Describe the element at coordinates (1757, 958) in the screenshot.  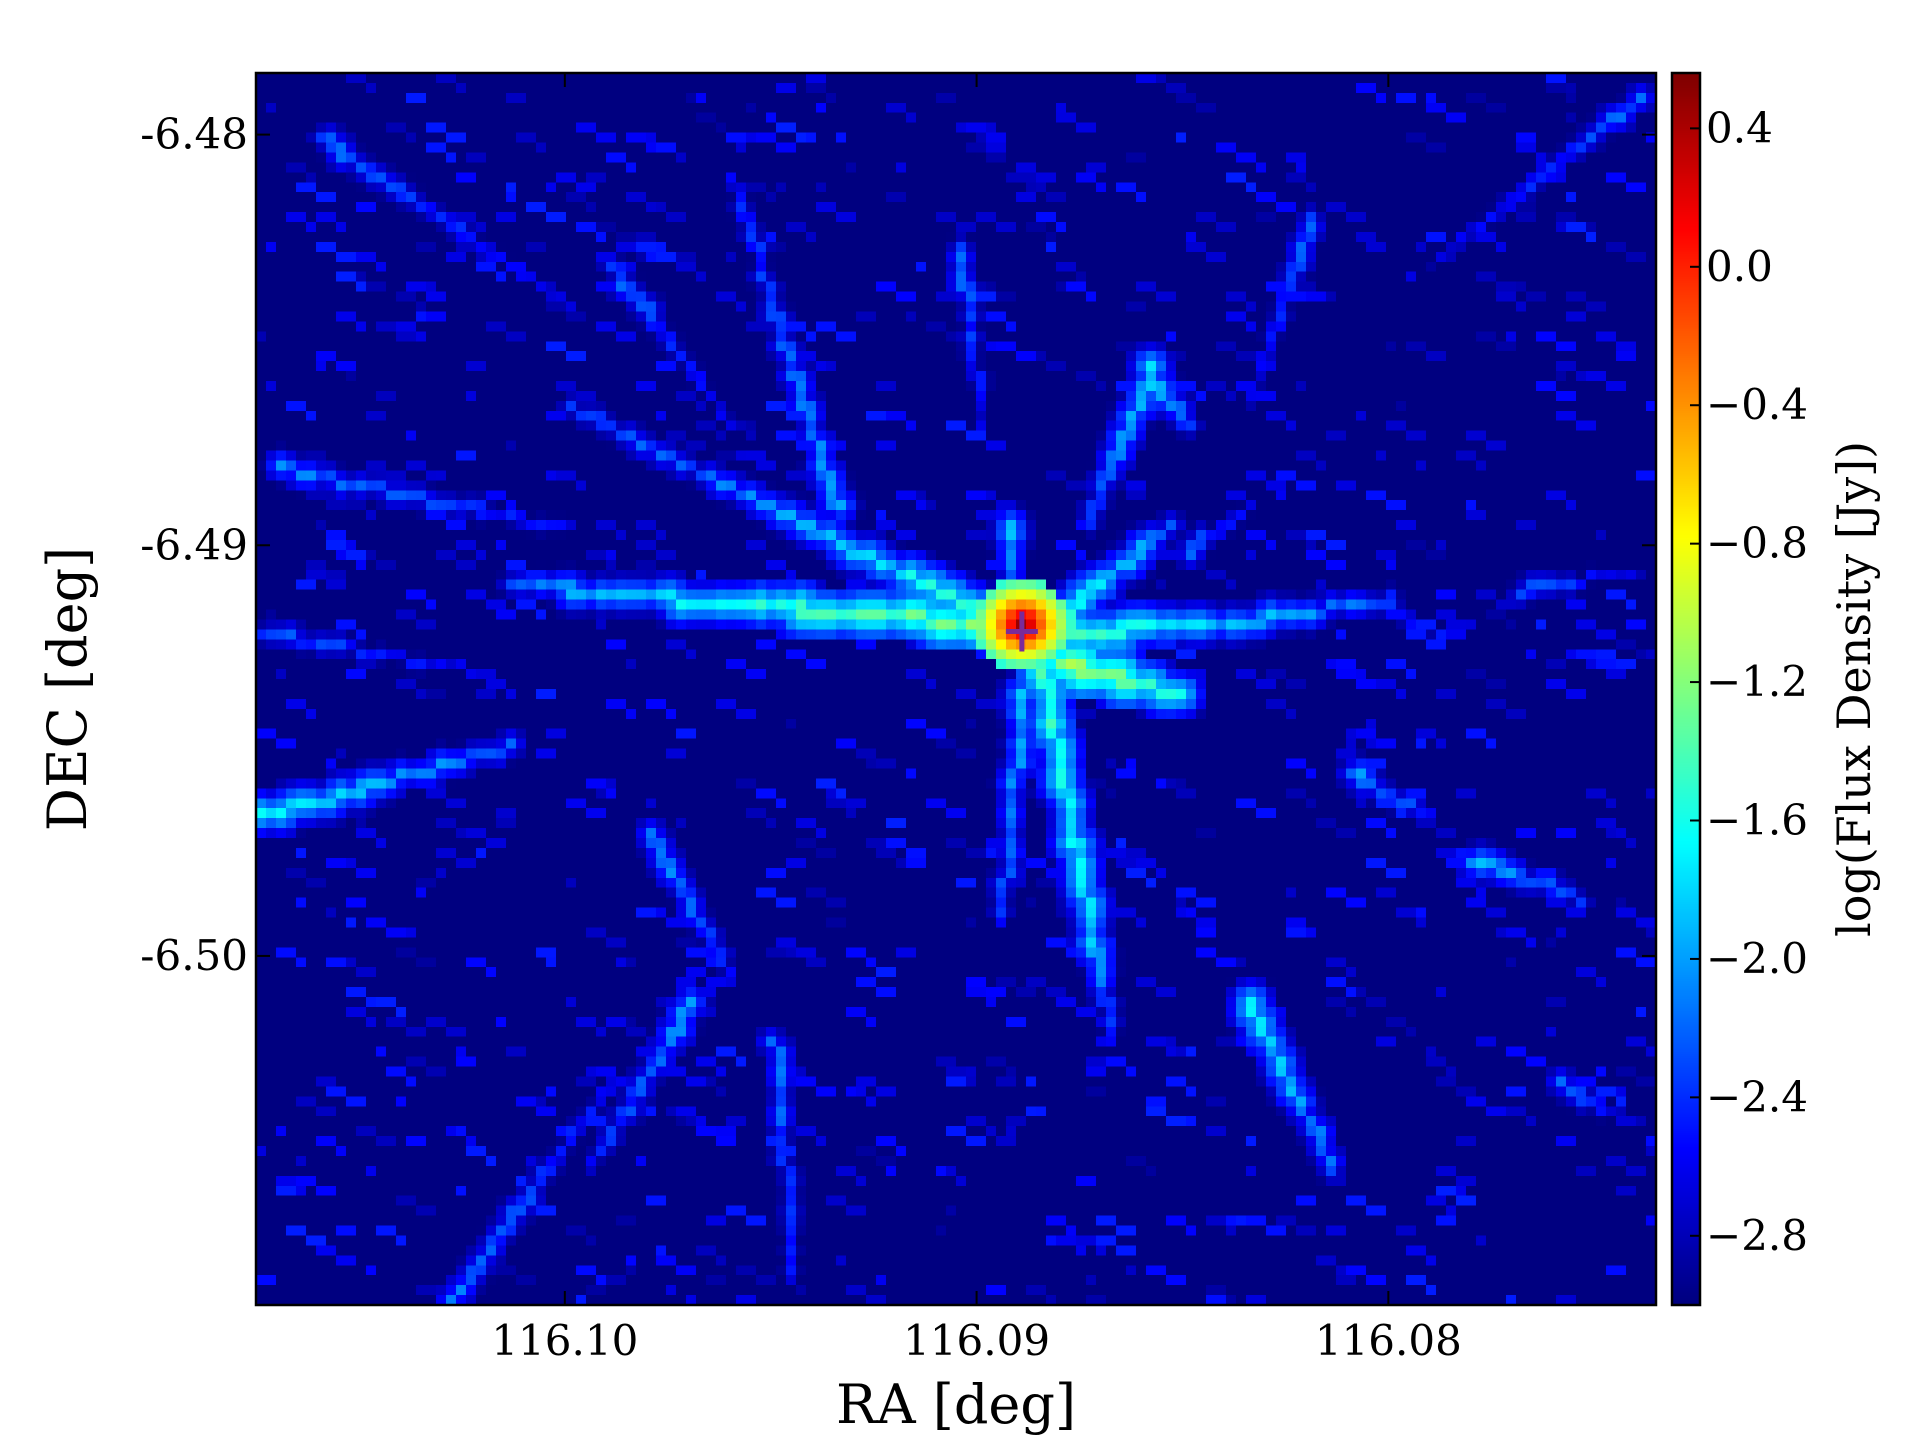
I see `colorbar-tick-label: −2.0` at that location.